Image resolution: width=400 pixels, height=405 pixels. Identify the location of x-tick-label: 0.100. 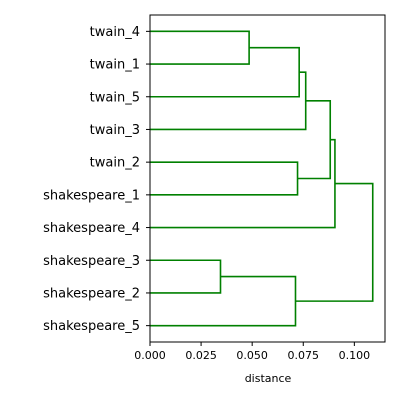
(355, 355).